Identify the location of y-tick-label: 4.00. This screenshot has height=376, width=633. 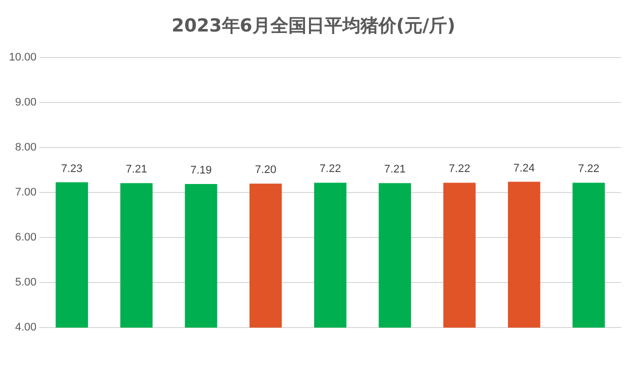
(26, 328).